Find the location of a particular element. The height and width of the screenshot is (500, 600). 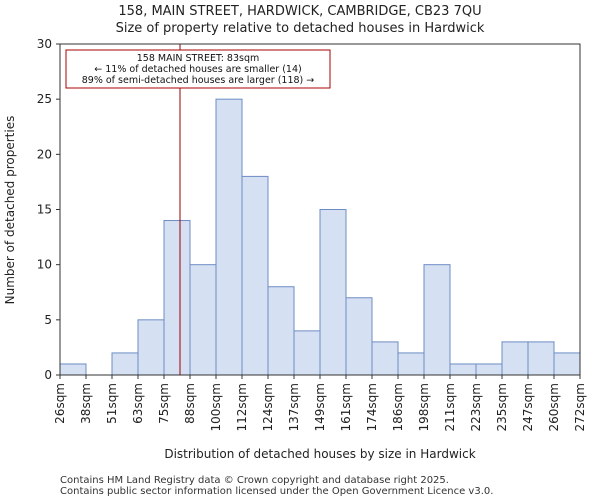

bar-235sqm is located at coordinates (515, 358).